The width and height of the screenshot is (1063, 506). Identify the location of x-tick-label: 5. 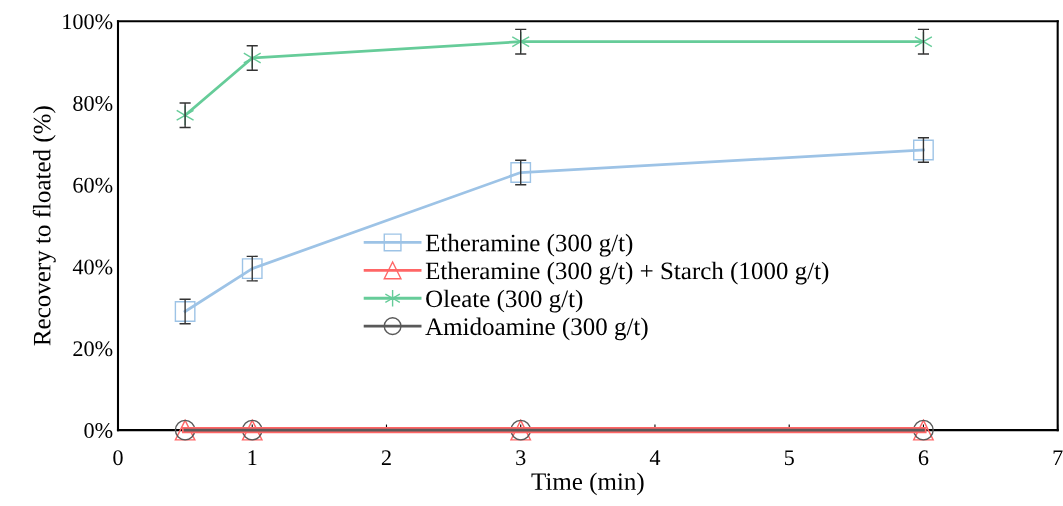
(789, 458).